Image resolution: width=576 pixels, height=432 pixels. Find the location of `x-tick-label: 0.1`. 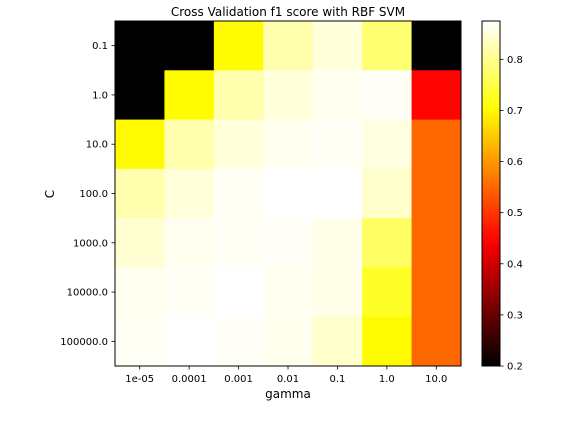

x-tick-label: 0.1 is located at coordinates (337, 379).